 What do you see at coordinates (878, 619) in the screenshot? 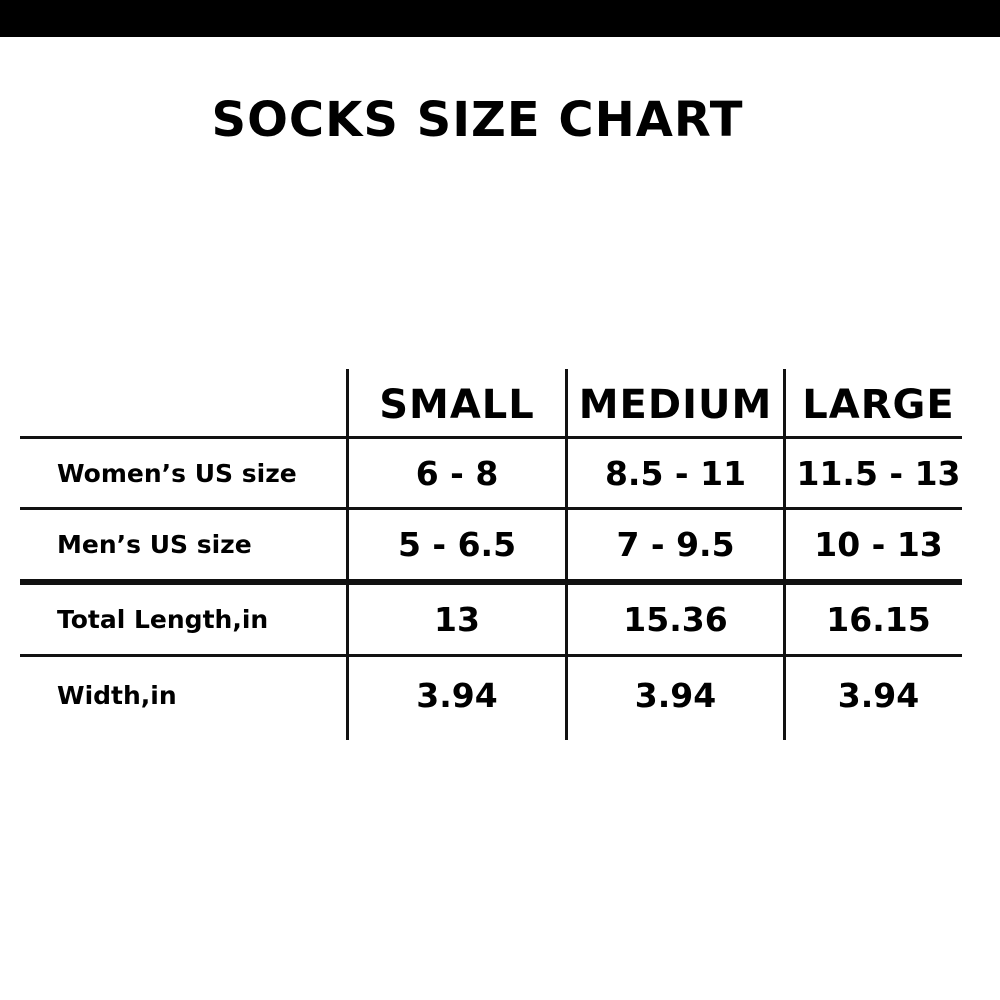
I see `table-cell: 16.15` at bounding box center [878, 619].